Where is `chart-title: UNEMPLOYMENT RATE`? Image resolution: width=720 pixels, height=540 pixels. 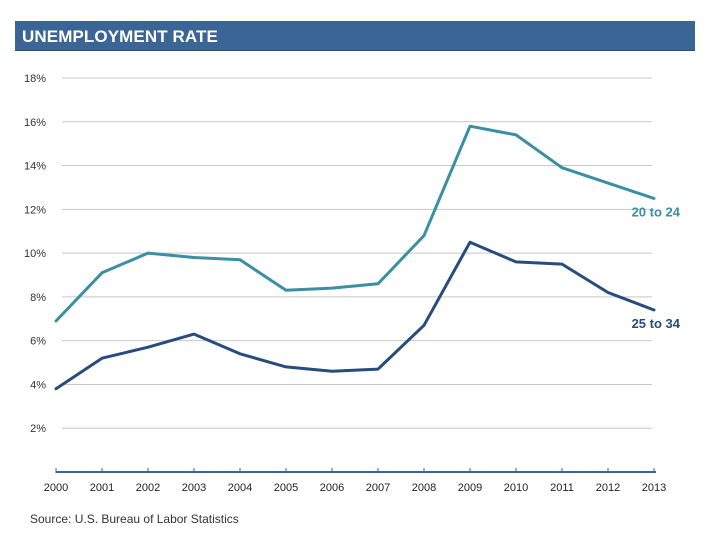
chart-title: UNEMPLOYMENT RATE is located at coordinates (120, 36).